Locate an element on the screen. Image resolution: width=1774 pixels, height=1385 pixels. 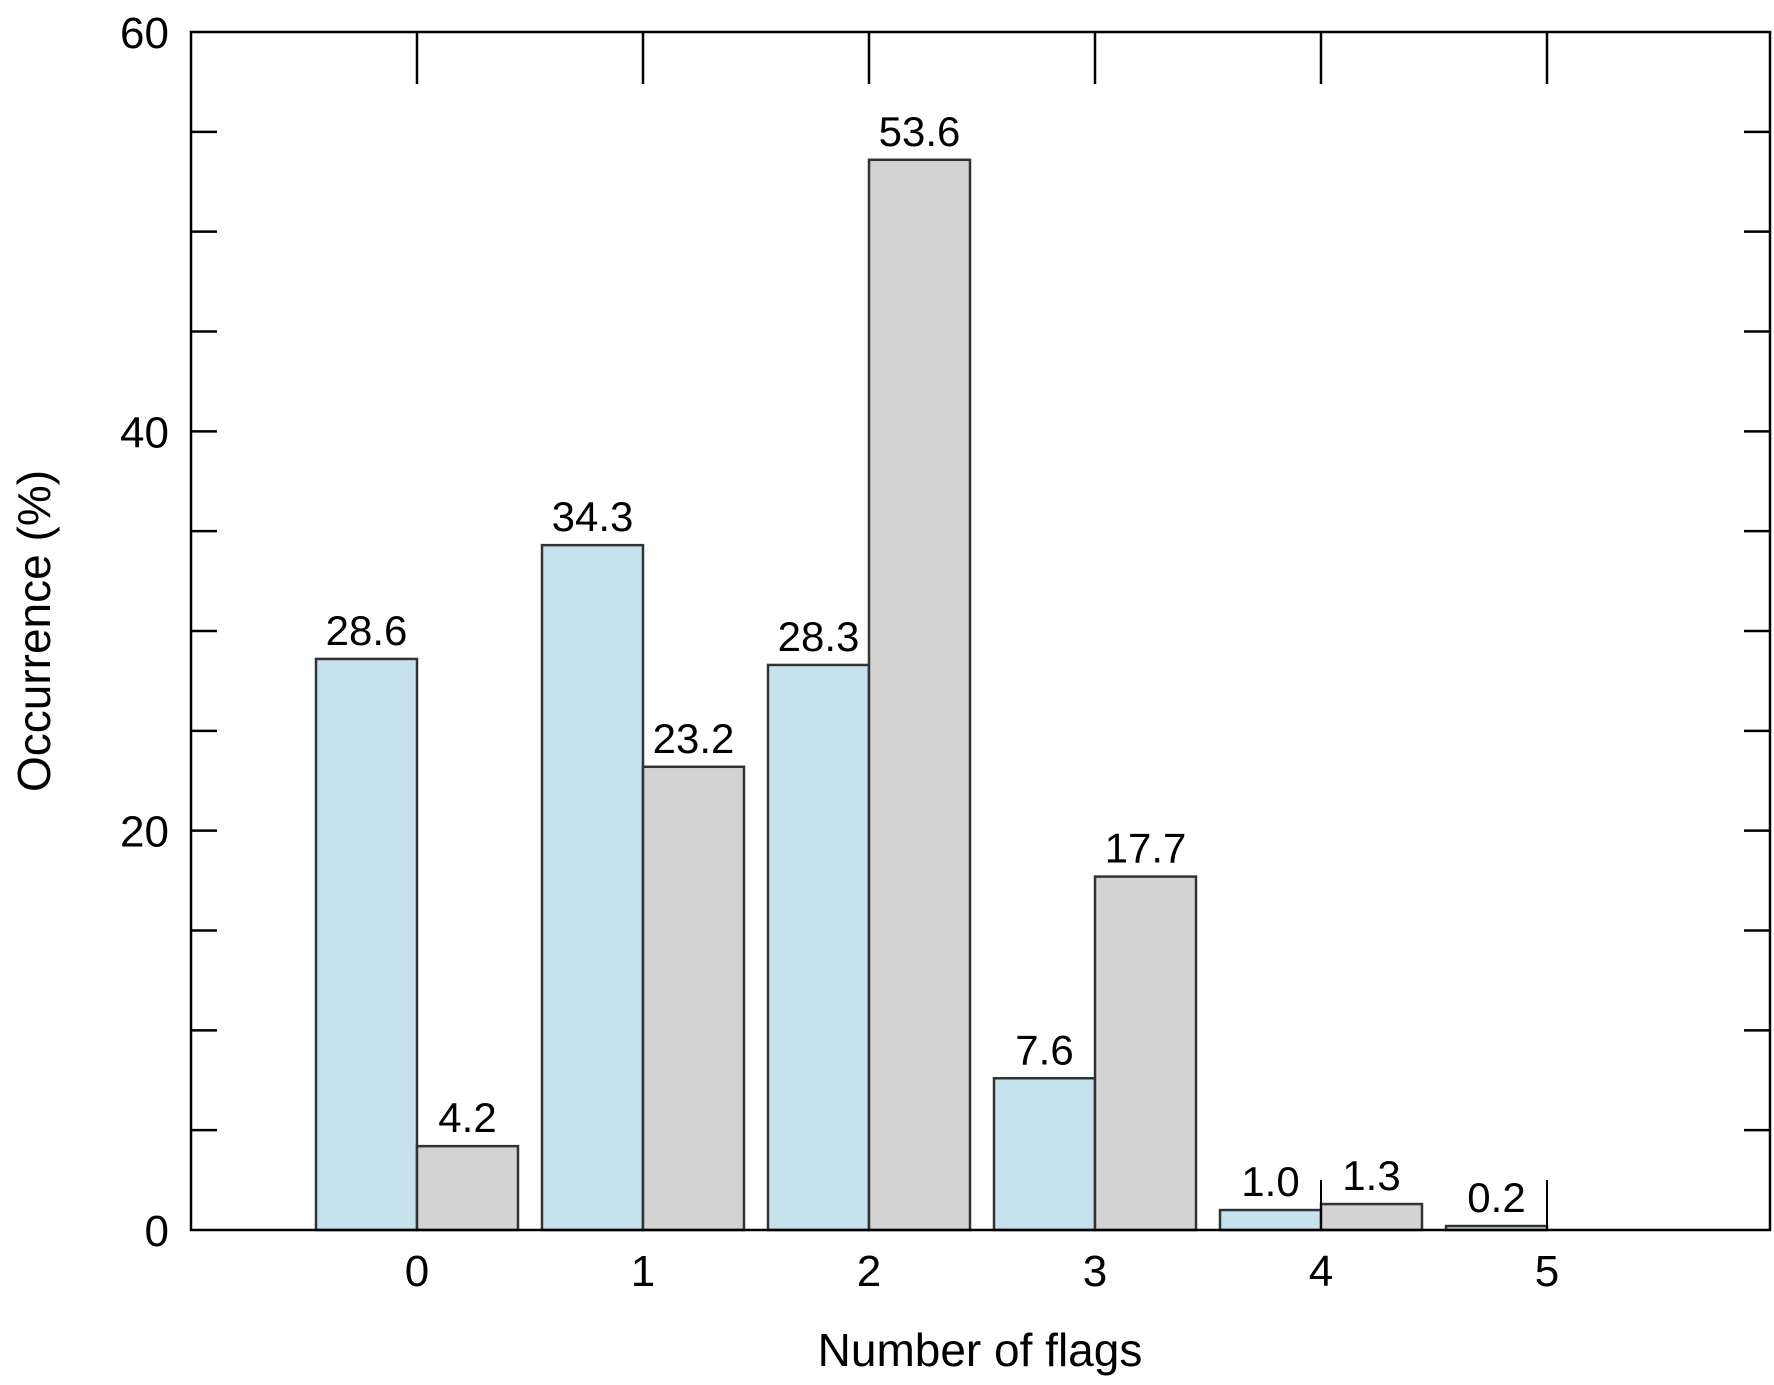
data-label-series2-cat-0: 4.2 is located at coordinates (467, 1117).